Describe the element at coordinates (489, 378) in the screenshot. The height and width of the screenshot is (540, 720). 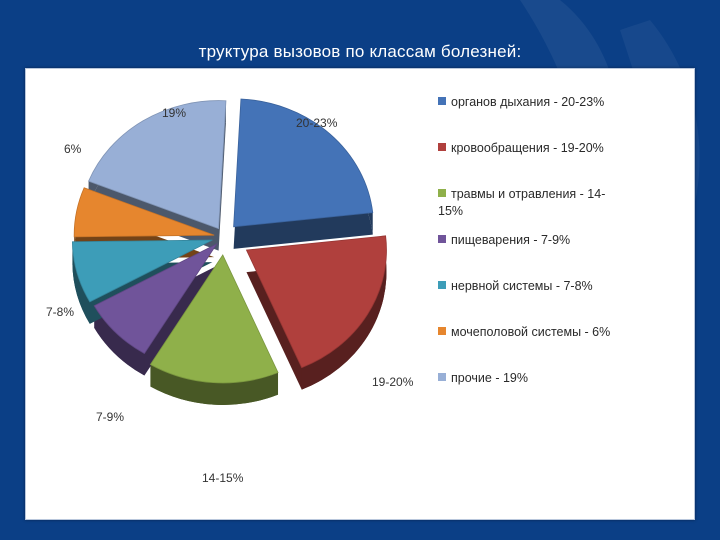
I see `legend-label: прочие - 19%` at that location.